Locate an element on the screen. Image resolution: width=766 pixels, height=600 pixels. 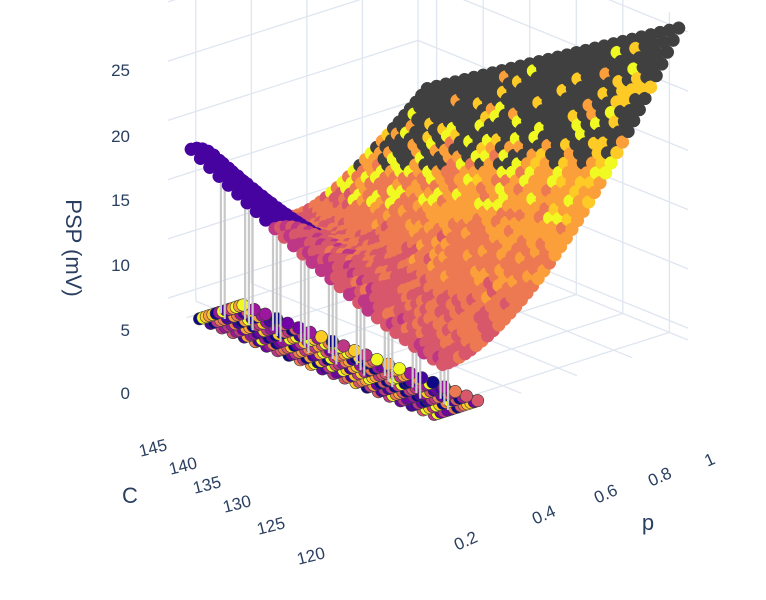
z-axis-ticks: 25 20 15 10 5 0 is located at coordinates (120, 232).